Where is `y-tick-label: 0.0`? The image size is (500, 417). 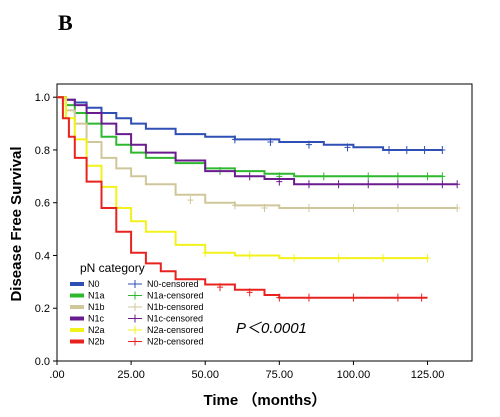 y-tick-label: 0.0 is located at coordinates (42, 362).